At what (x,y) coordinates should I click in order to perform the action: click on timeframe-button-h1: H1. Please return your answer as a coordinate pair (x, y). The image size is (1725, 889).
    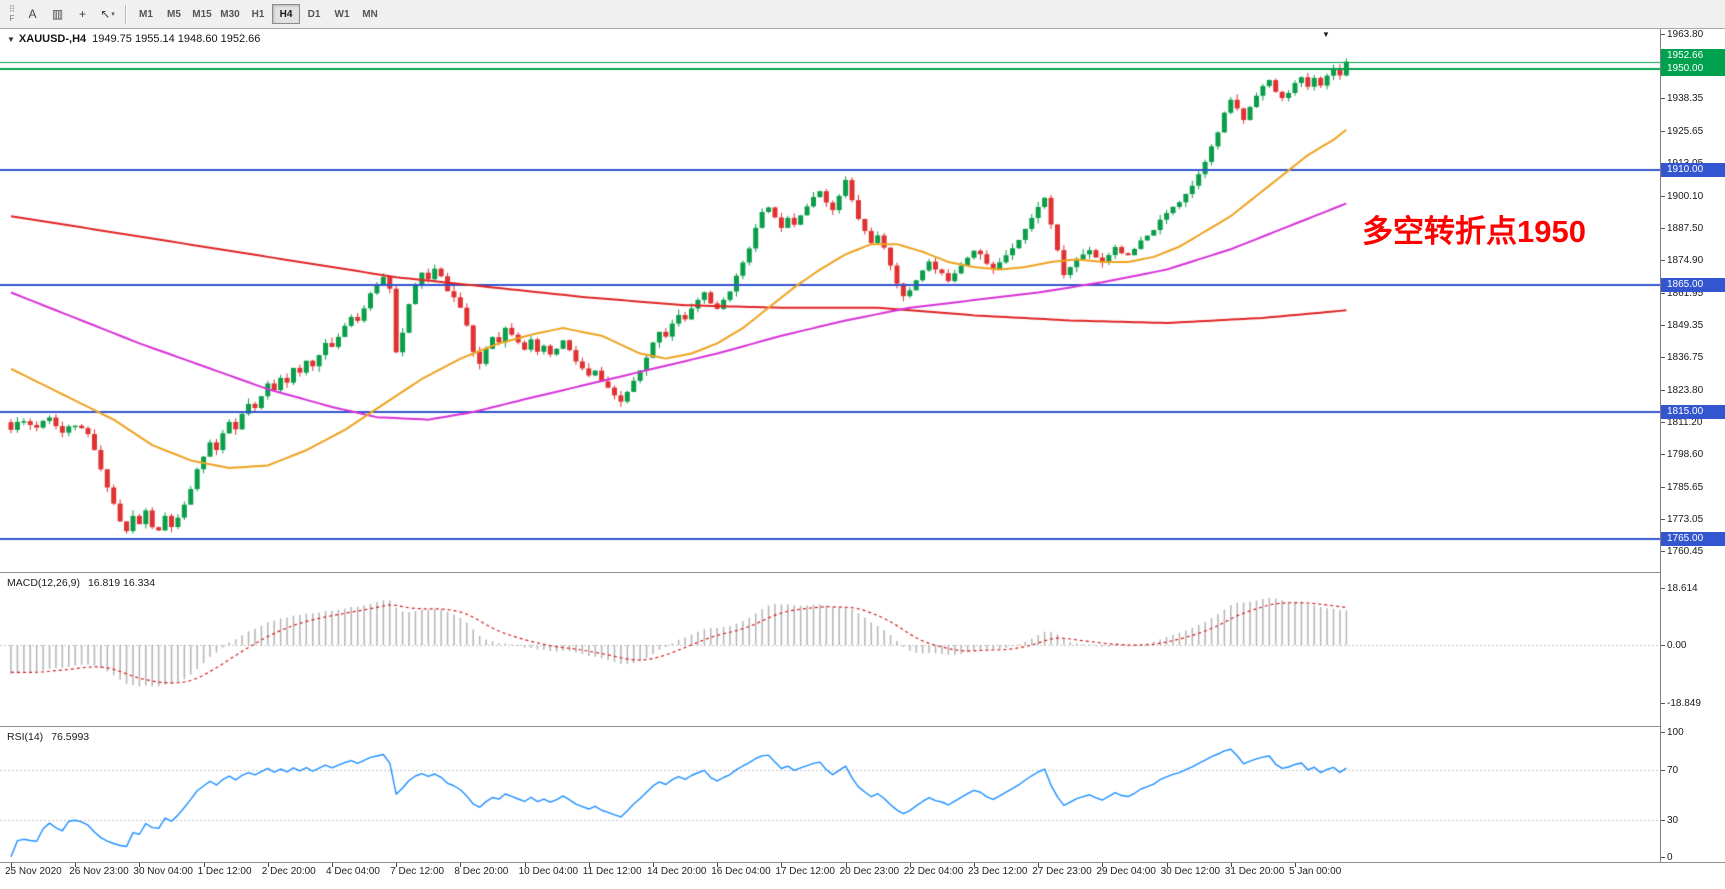
    Looking at the image, I should click on (258, 14).